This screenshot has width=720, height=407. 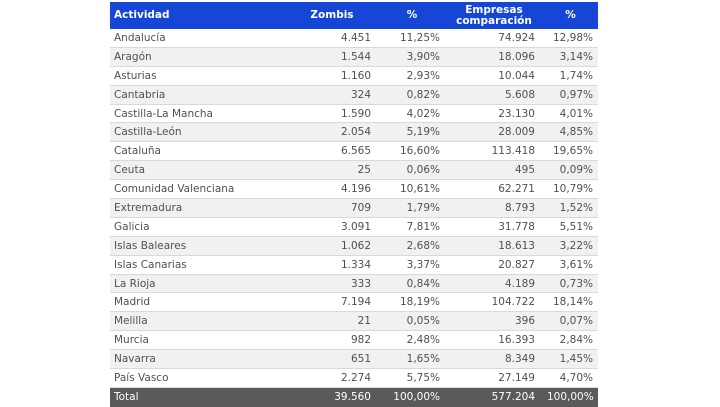 I want to click on empresas-cell: 4.189, so click(x=494, y=284).